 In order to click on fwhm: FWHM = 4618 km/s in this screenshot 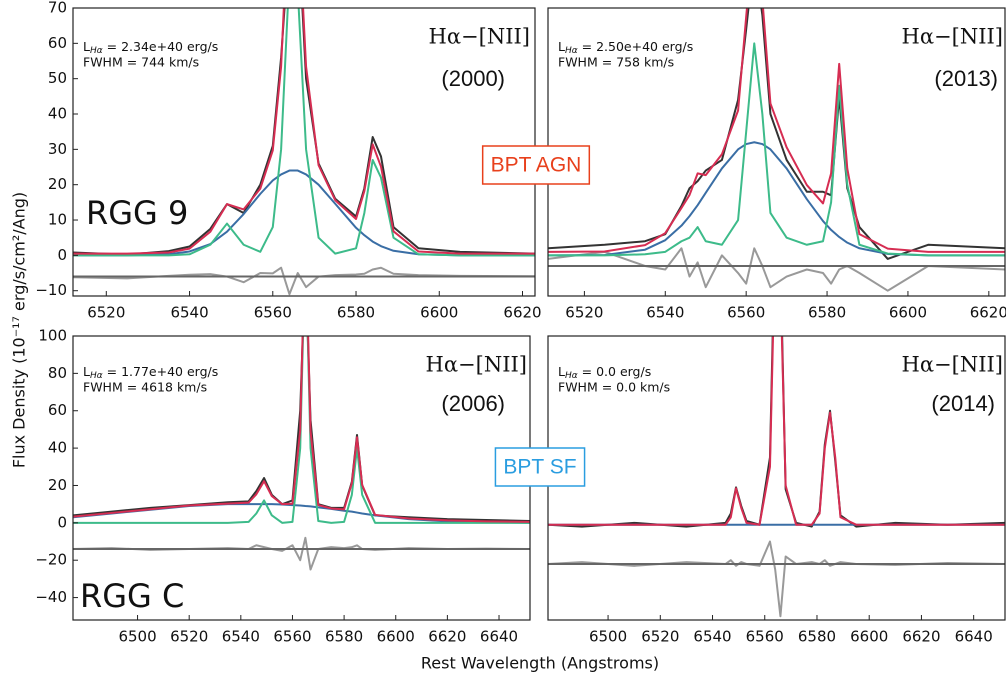, I will do `click(145, 387)`.